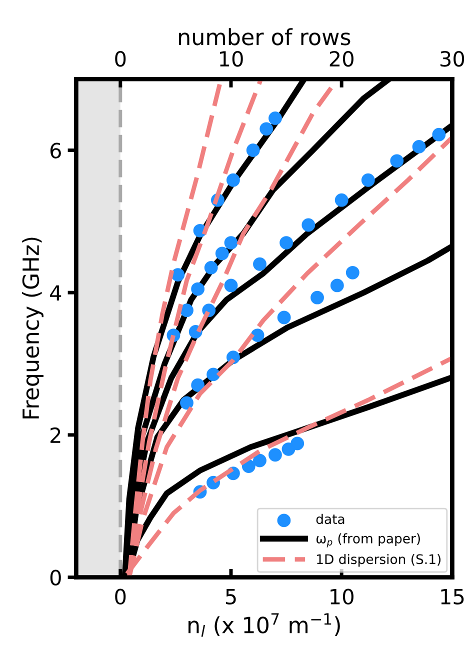  What do you see at coordinates (368, 540) in the screenshot?
I see `legend-label: ω$_{p}$ (from paper)` at bounding box center [368, 540].